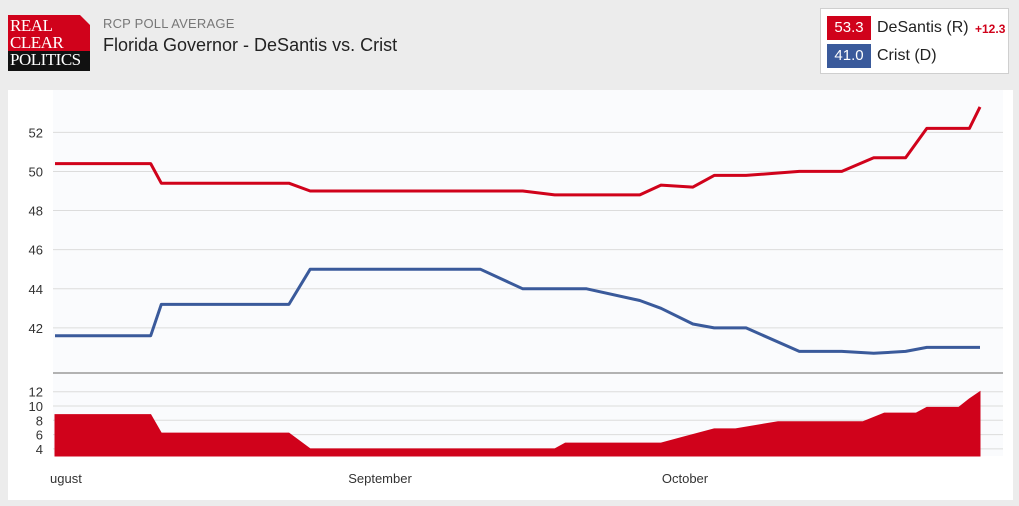 Image resolution: width=1019 pixels, height=506 pixels. What do you see at coordinates (923, 27) in the screenshot?
I see `legend-name-desantis: DeSantis (R)` at bounding box center [923, 27].